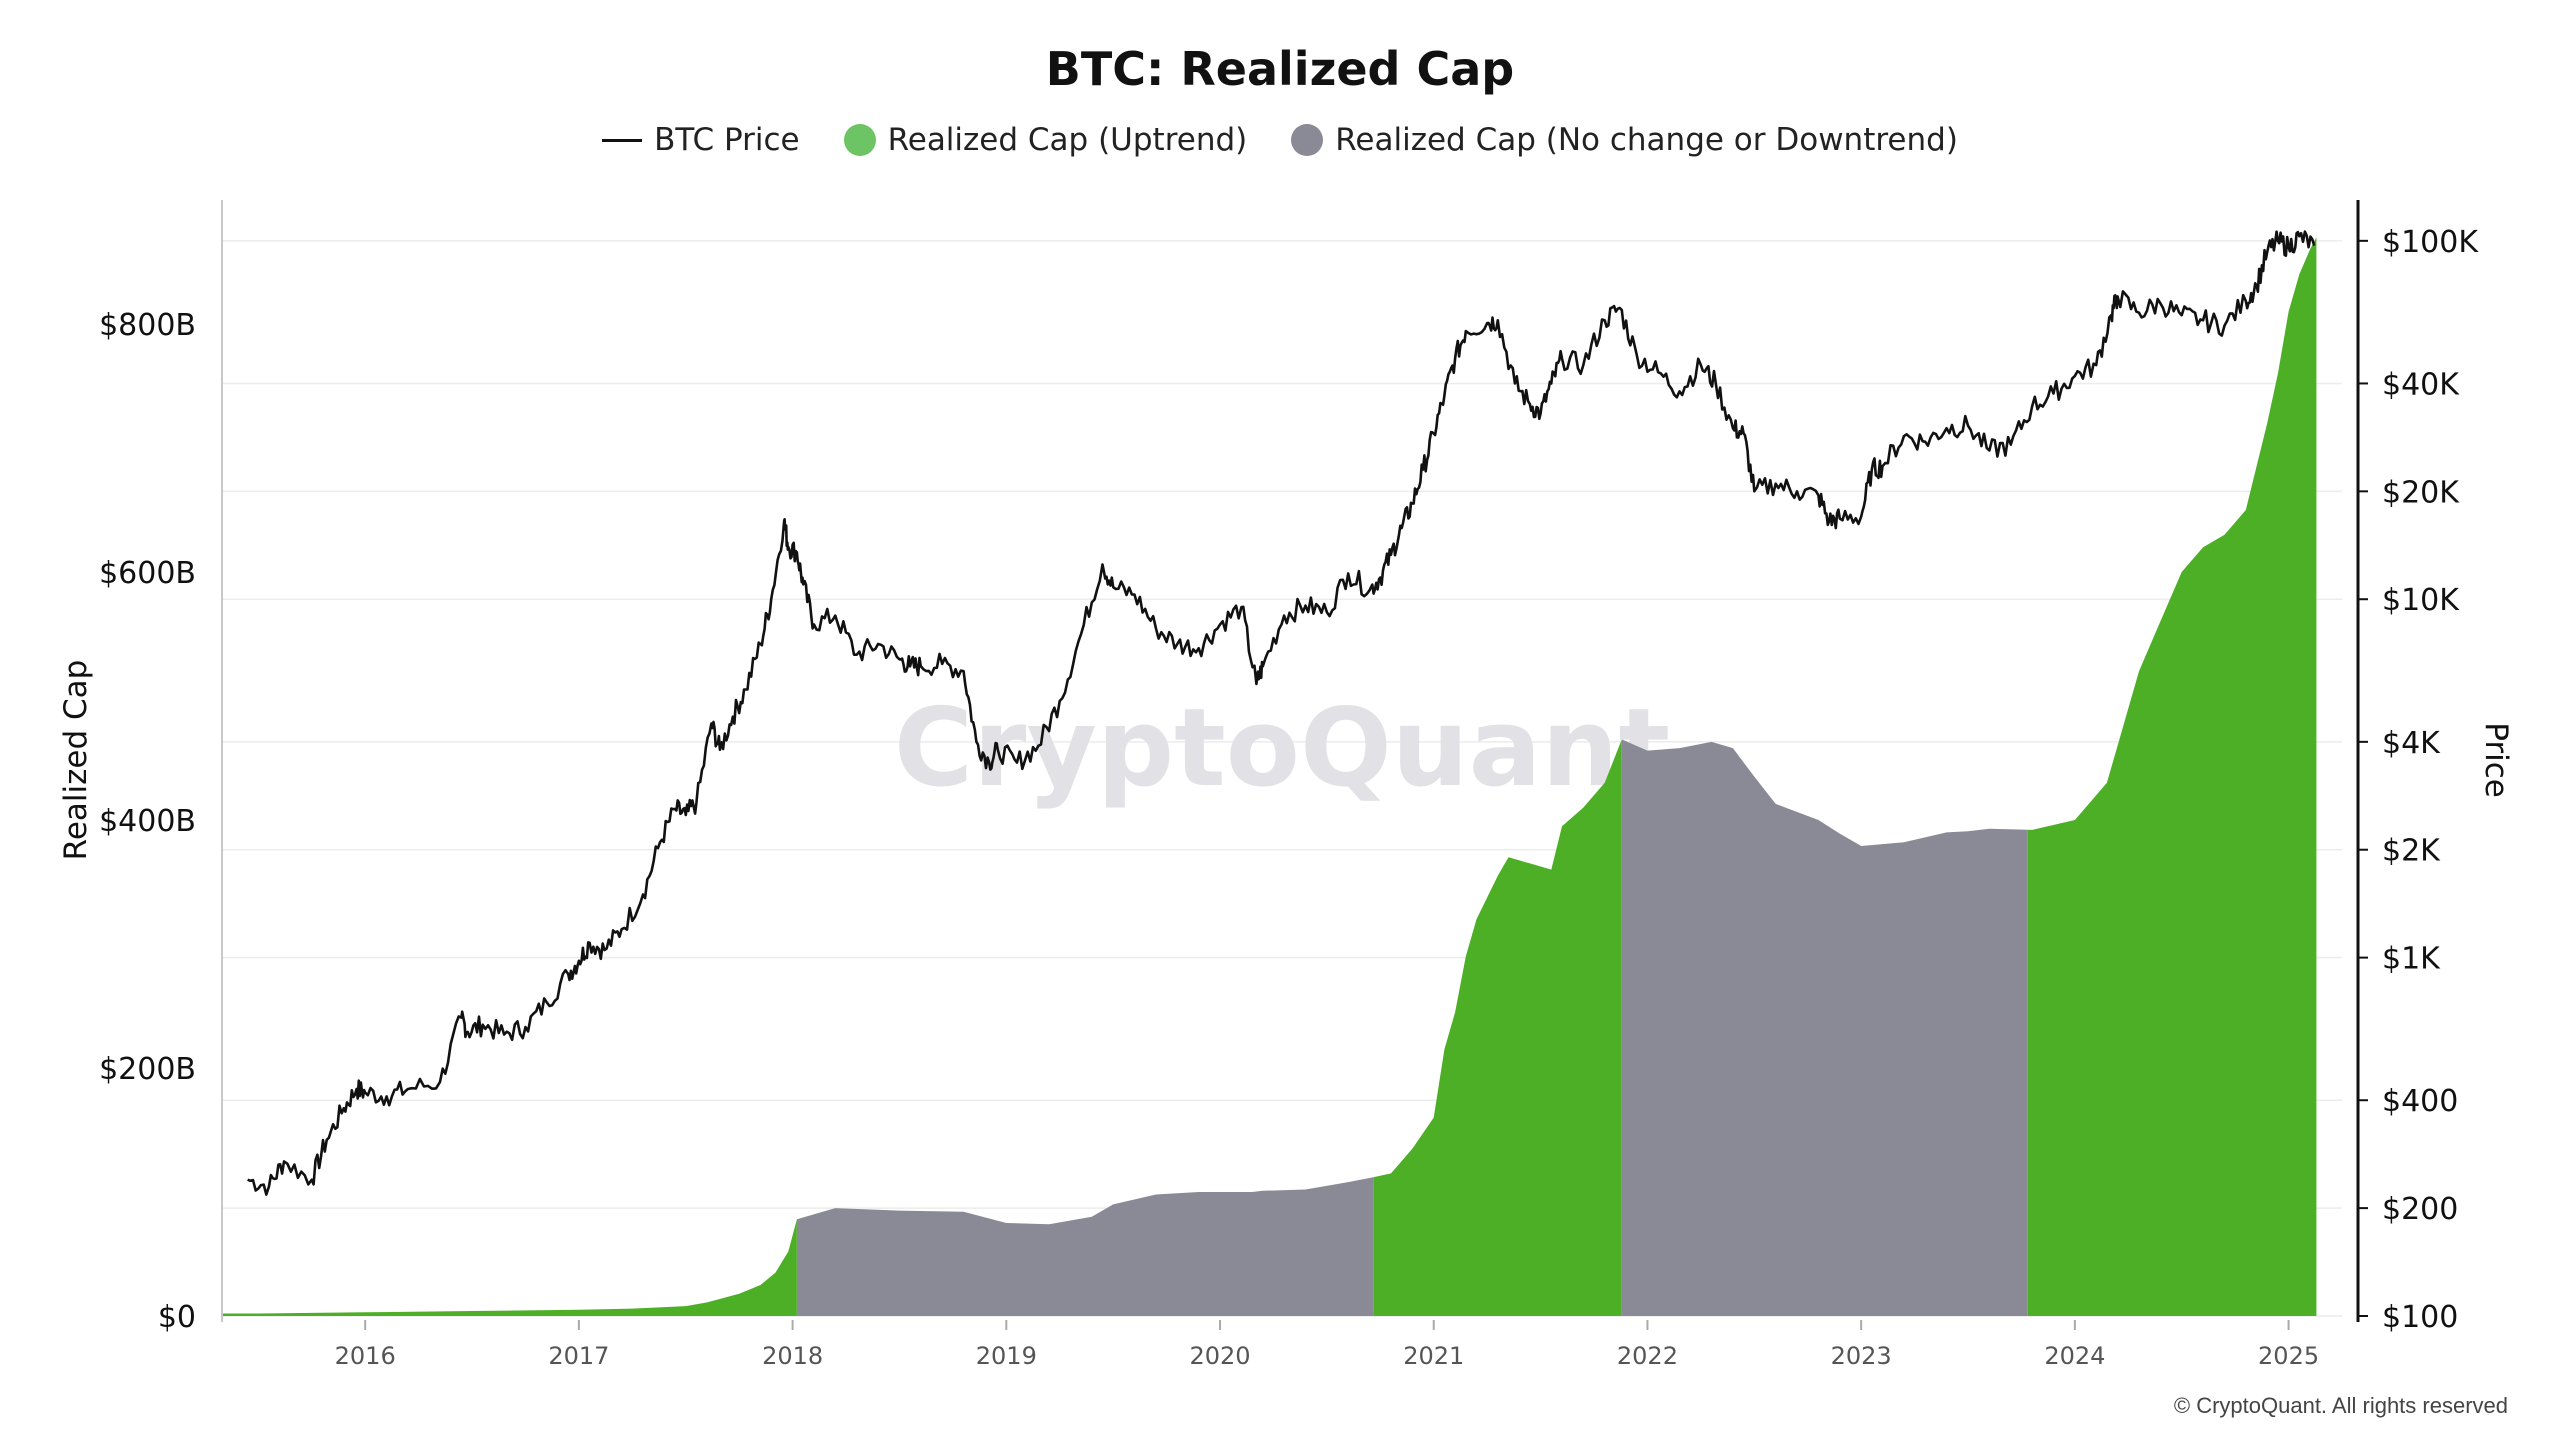 The height and width of the screenshot is (1440, 2560). Describe the element at coordinates (2421, 384) in the screenshot. I see `right-axis-tick-label: $40K` at that location.